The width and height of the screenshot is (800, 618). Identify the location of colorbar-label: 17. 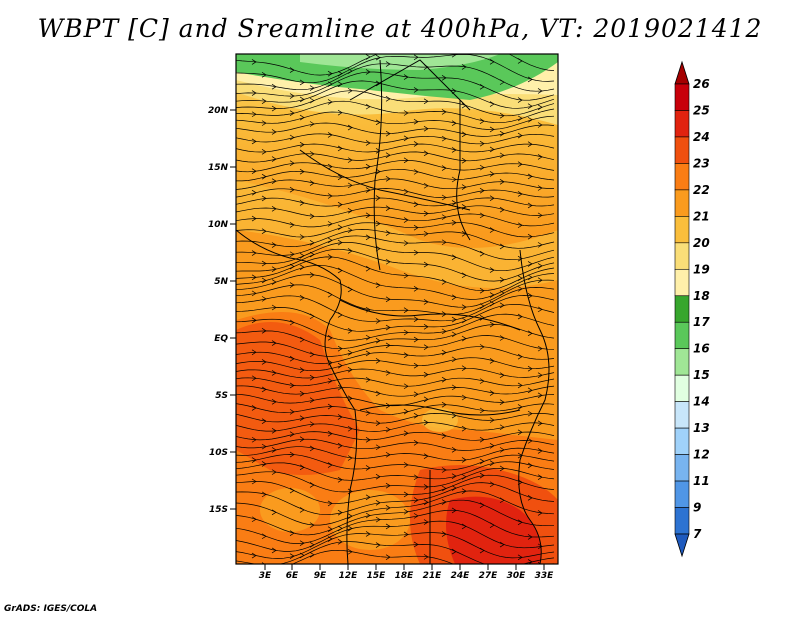
(701, 322).